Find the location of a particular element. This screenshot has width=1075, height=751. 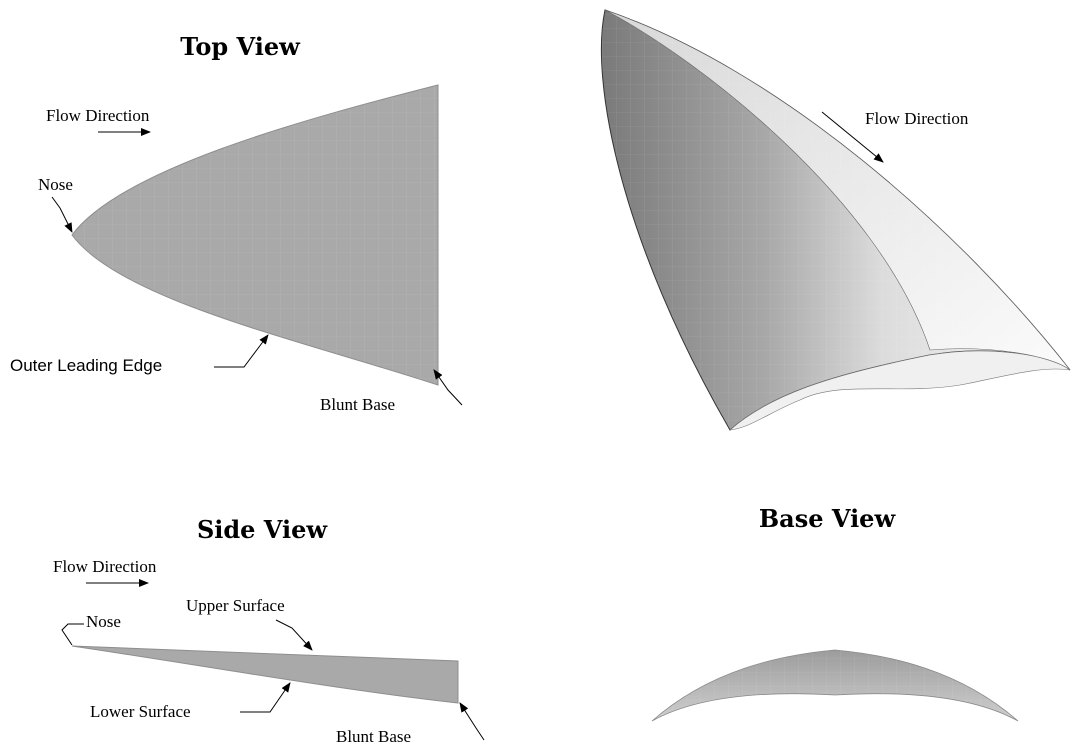

top-view-nose-label: Nose is located at coordinates (55, 184).